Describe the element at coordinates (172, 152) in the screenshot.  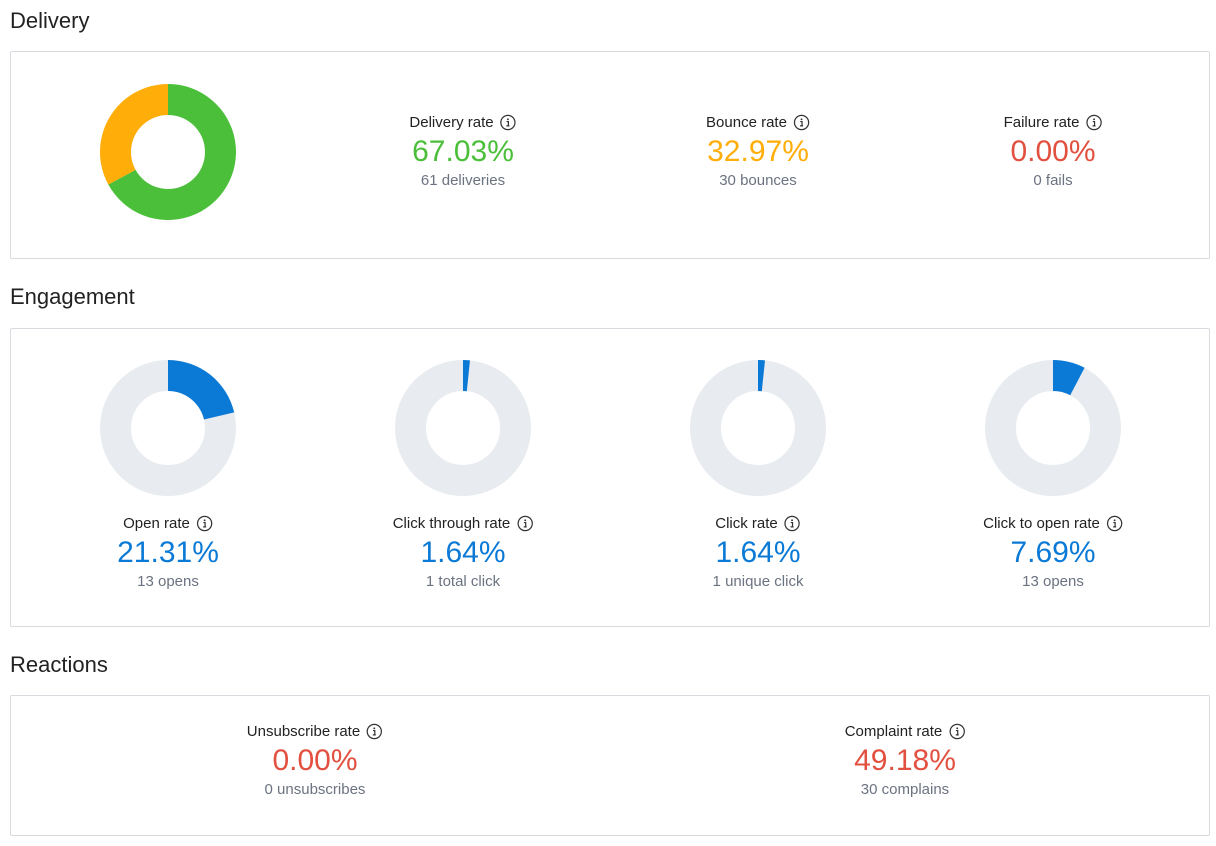
I see `delivery-donut-slice-delivery-rate` at that location.